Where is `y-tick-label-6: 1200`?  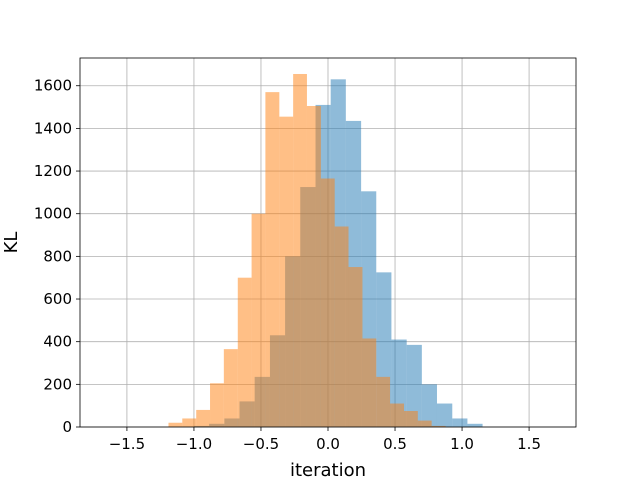 y-tick-label-6: 1200 is located at coordinates (53, 171).